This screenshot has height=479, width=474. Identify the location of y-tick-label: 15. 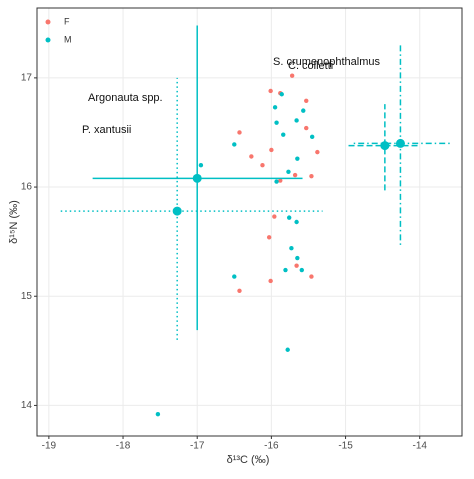
(27, 296).